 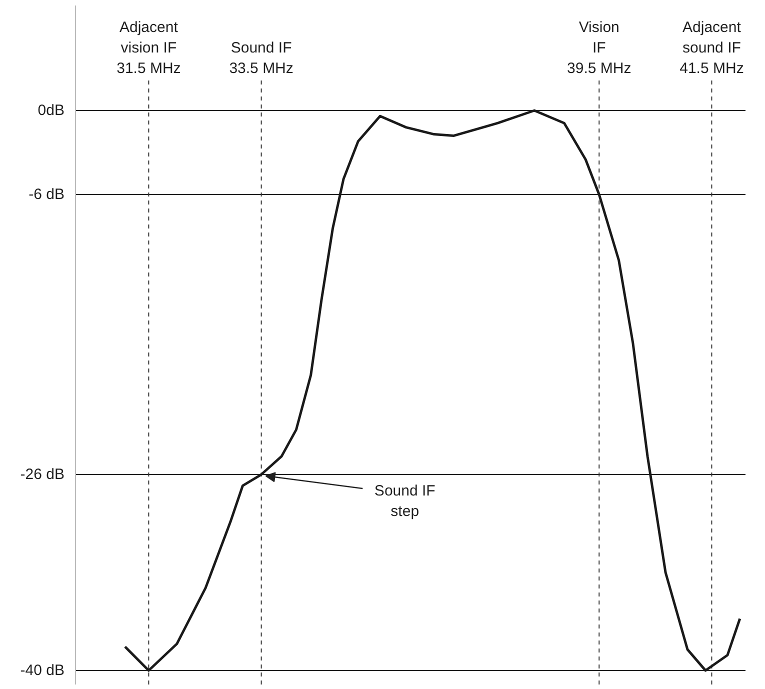 I want to click on y-tick-label: -40 dB, so click(x=42, y=670).